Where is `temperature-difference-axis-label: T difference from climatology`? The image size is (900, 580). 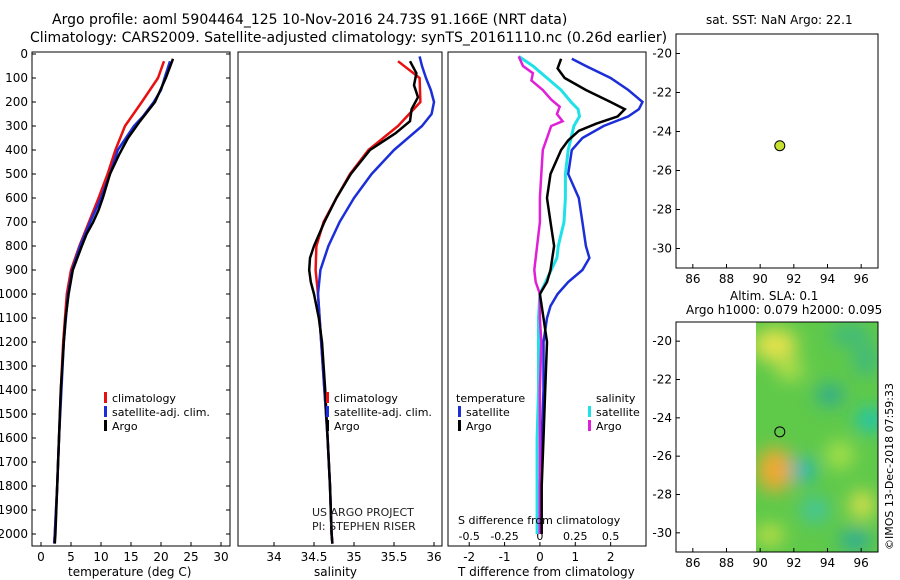
temperature-difference-axis-label: T difference from climatology is located at coordinates (546, 572).